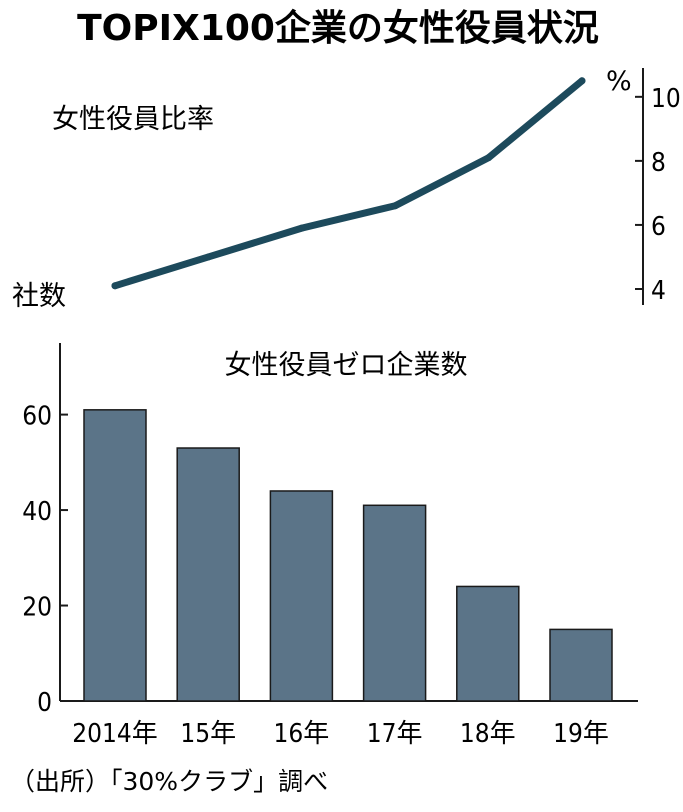  I want to click on bar-x-tick-label: 18年, so click(488, 734).